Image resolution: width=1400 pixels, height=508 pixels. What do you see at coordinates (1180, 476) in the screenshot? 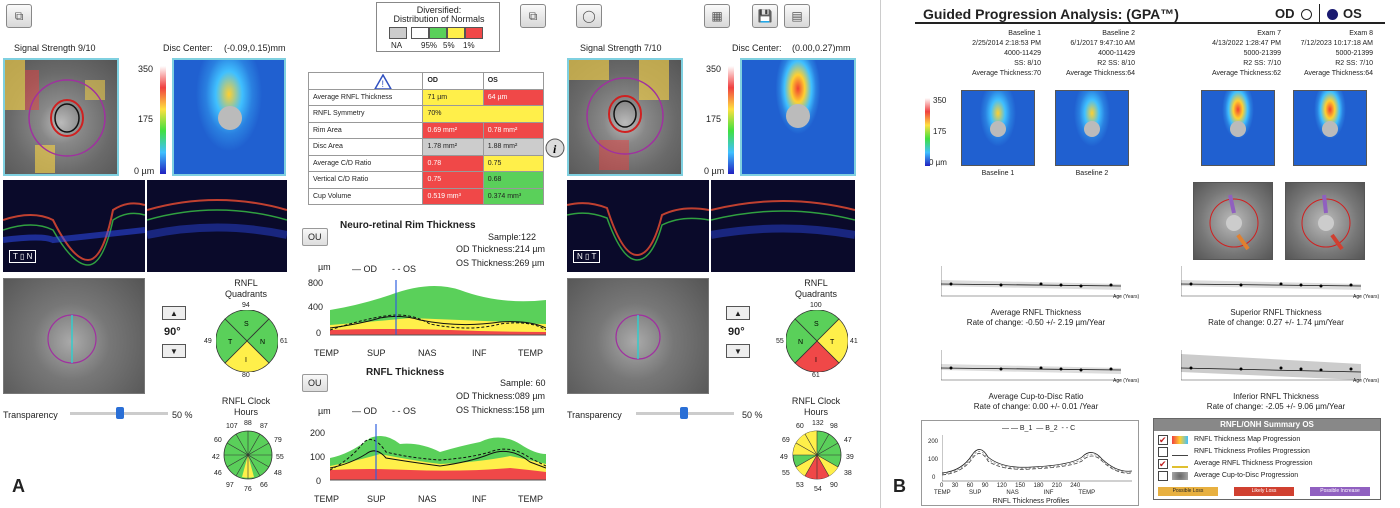
I see `summary-item-icon` at bounding box center [1180, 476].